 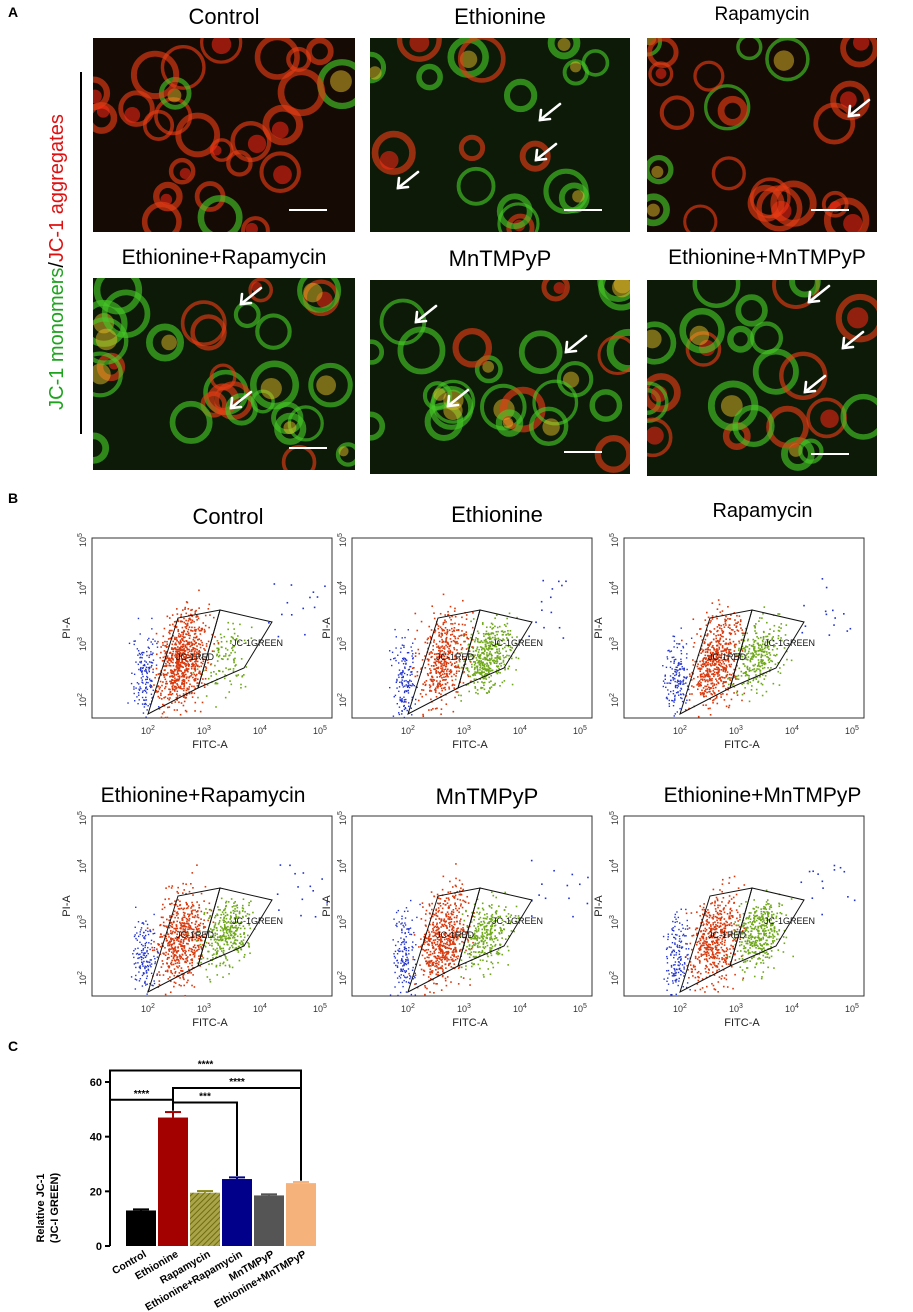 What do you see at coordinates (57, 262) in the screenshot?
I see `side-label: JC-1 monomers/JC-1 aggregates` at bounding box center [57, 262].